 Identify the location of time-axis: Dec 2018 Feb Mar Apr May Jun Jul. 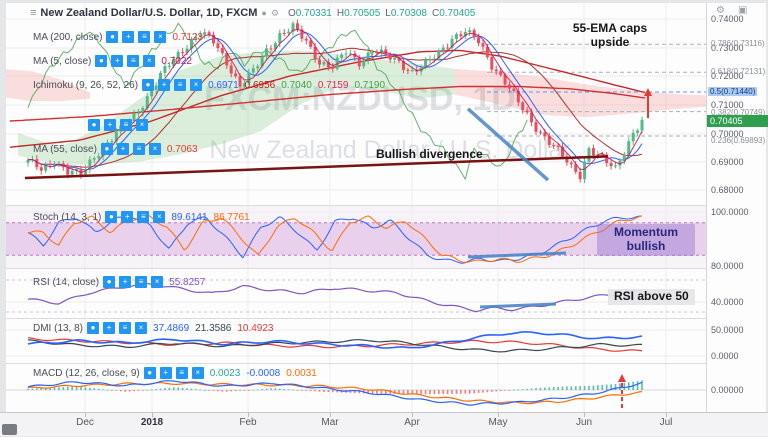
(384, 424).